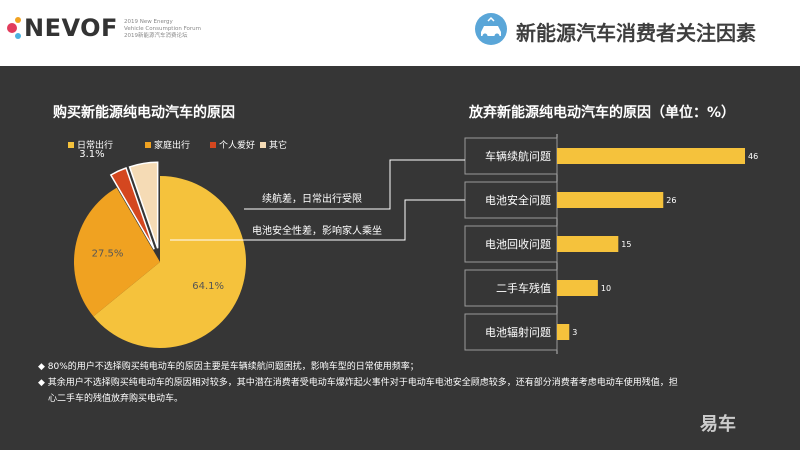 This screenshot has height=450, width=800. Describe the element at coordinates (278, 145) in the screenshot. I see `legend-label-4: 其它` at that location.